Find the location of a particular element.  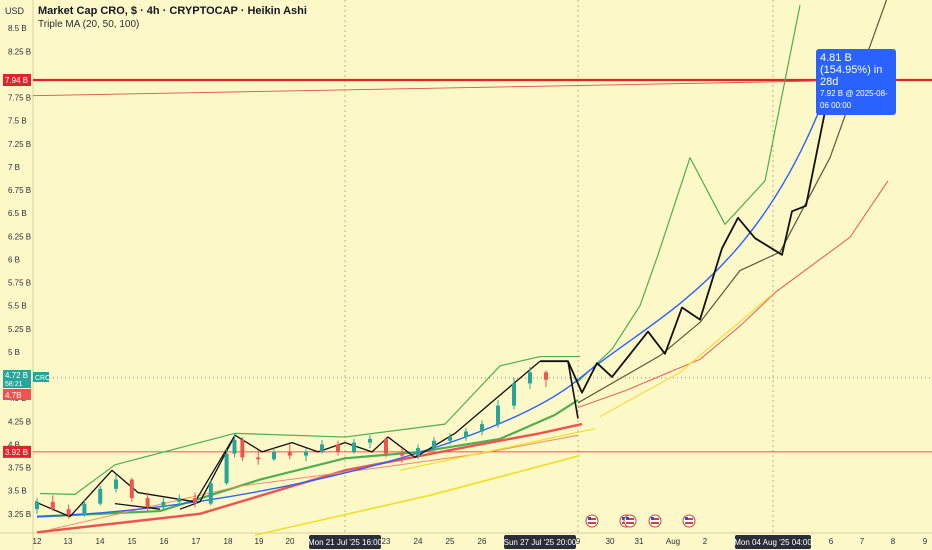

y-tick-label: 8.25 B is located at coordinates (19, 51).